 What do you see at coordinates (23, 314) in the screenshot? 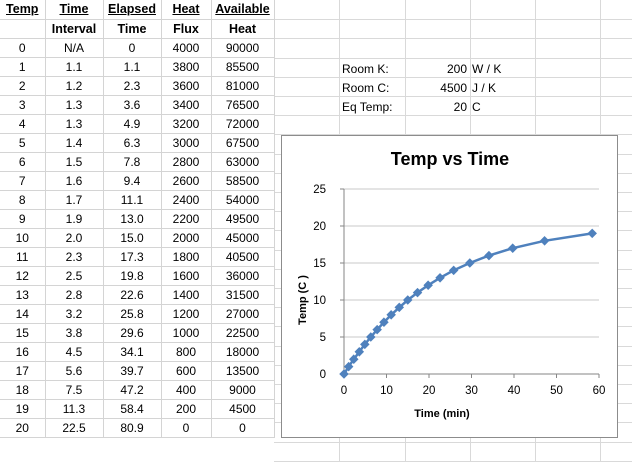
I see `table-cell: 14` at bounding box center [23, 314].